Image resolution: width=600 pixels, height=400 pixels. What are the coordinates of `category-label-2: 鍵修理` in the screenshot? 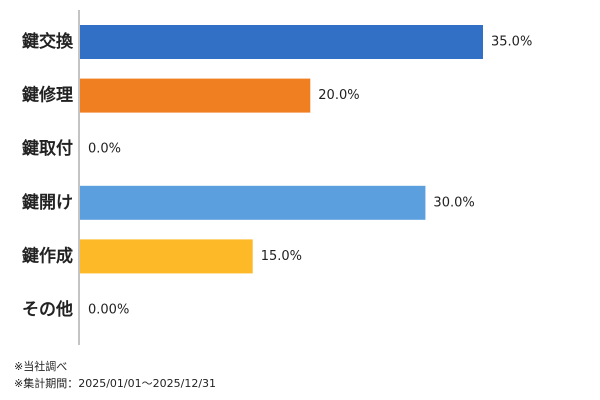 It's located at (47, 95).